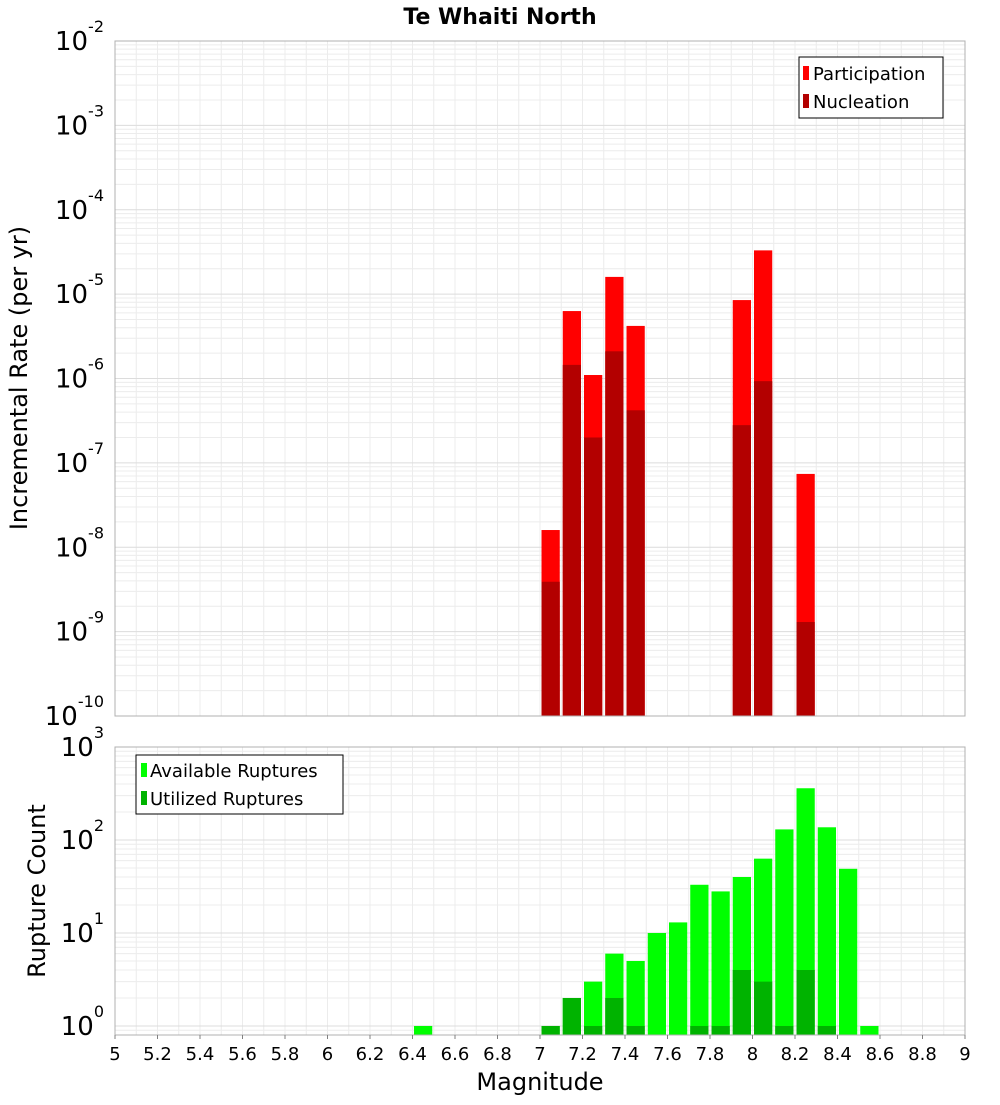 This screenshot has width=1000, height=1105. I want to click on top-y-tick-label: 10⁻⁹, so click(79, 628).